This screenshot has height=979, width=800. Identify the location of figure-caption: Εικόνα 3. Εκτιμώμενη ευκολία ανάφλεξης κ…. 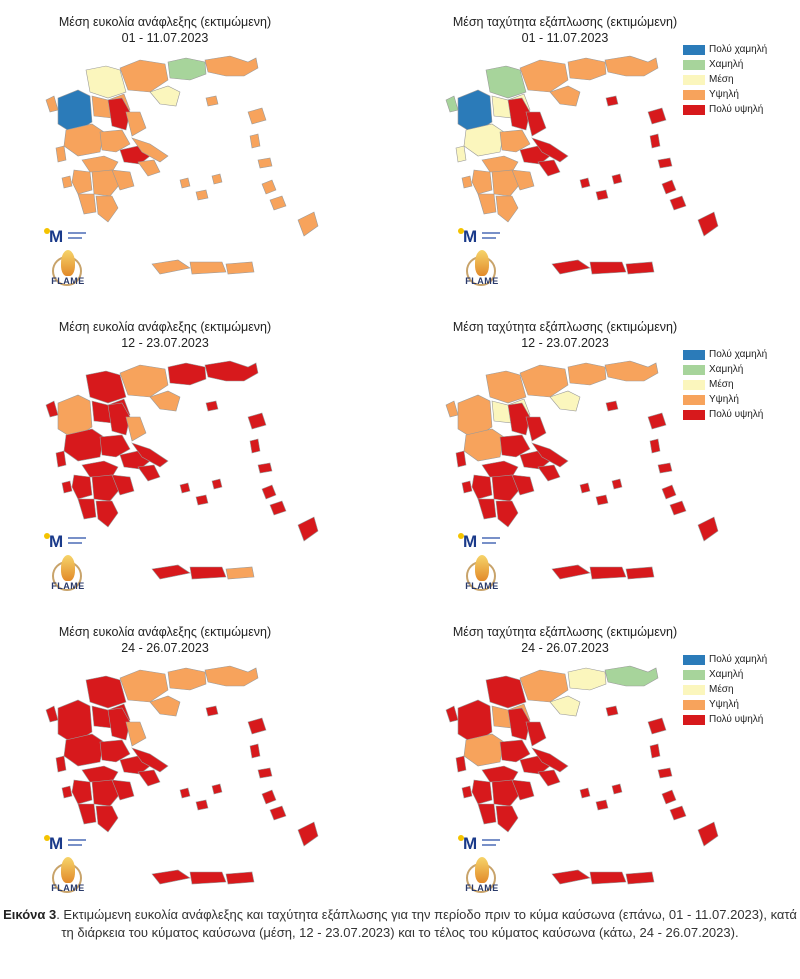
(400, 924).